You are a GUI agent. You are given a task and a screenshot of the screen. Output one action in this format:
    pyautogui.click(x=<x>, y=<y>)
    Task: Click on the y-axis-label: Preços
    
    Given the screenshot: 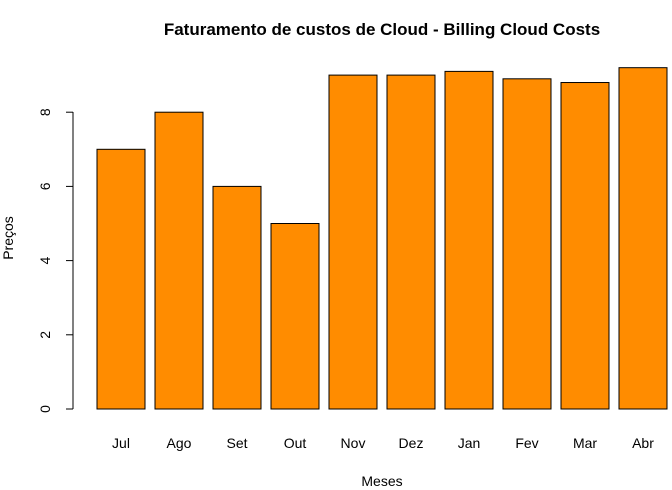 What is the action you would take?
    pyautogui.click(x=8, y=238)
    